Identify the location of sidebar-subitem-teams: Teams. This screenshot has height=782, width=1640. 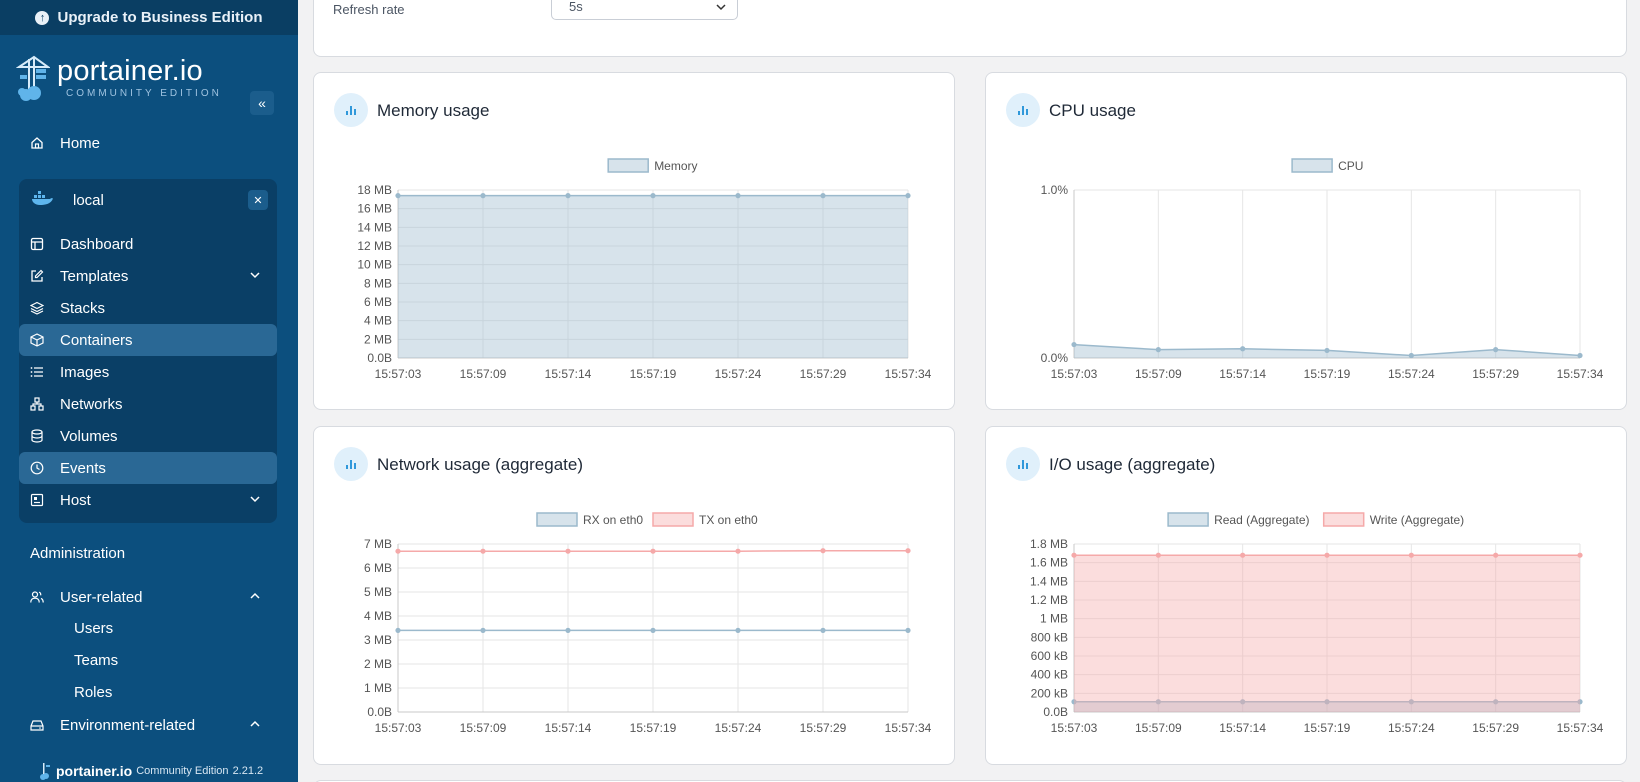
(96, 660).